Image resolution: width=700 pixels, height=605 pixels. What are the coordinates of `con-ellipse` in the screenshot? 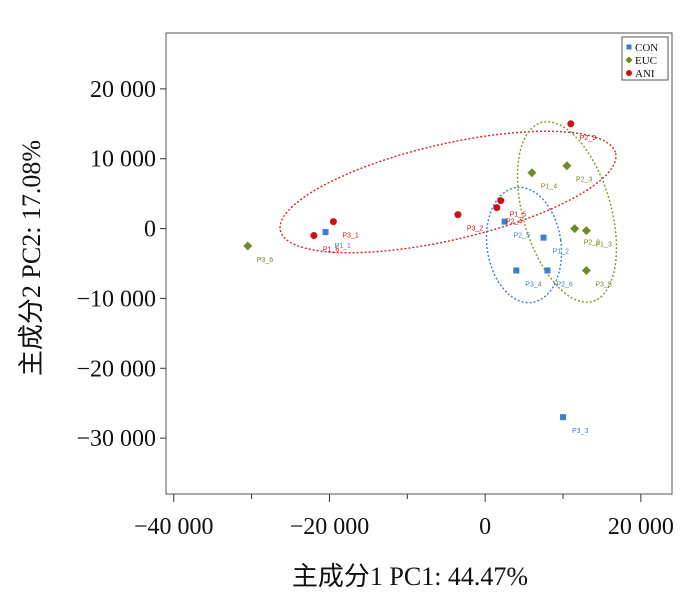 It's located at (524, 245).